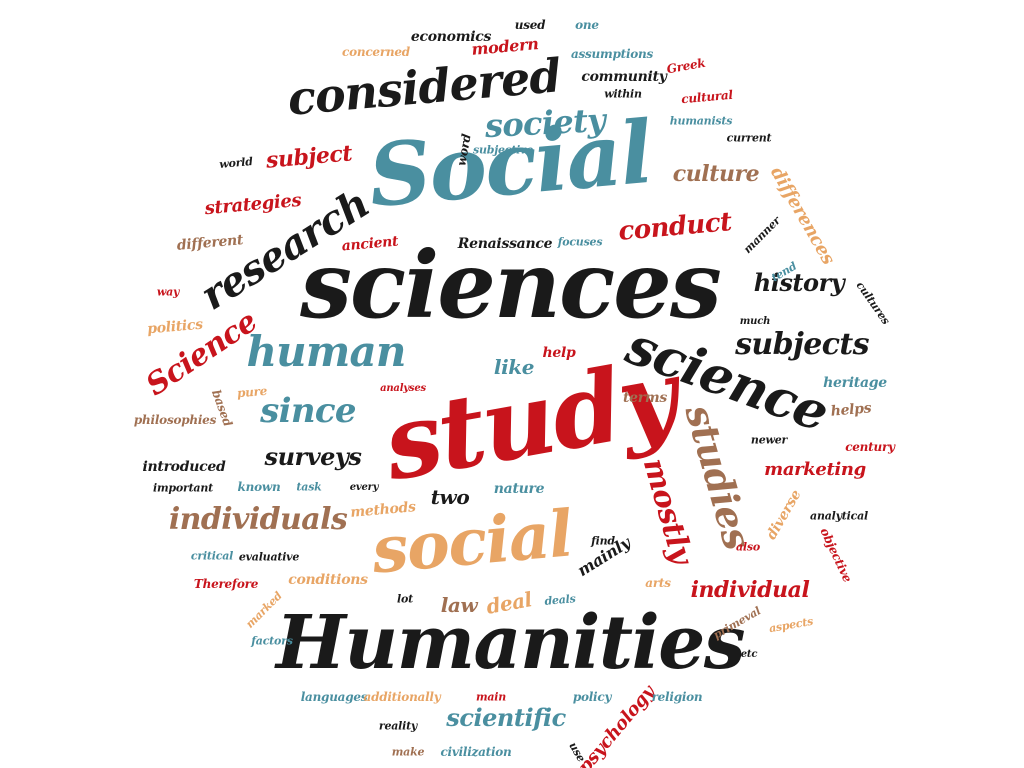  Describe the element at coordinates (328, 580) in the screenshot. I see `cloud-word: conditions` at that location.